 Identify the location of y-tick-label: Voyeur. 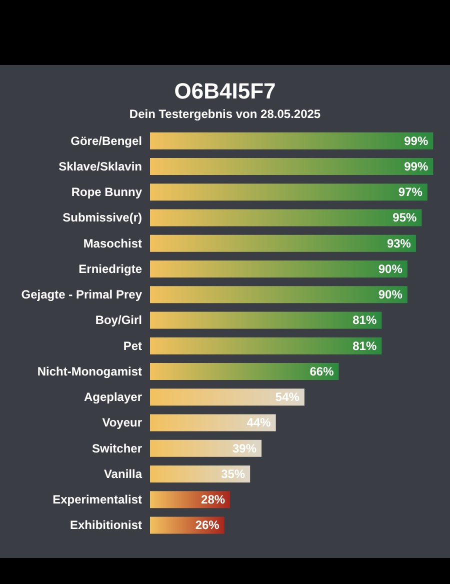
(122, 423).